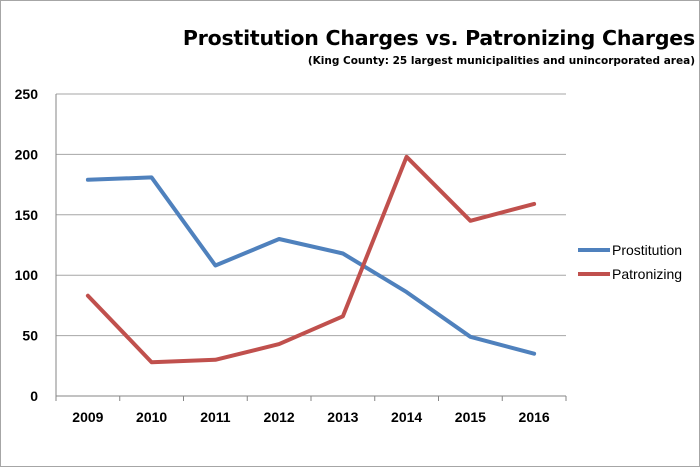  Describe the element at coordinates (647, 274) in the screenshot. I see `legend-label-patronizing: Patronizing` at that location.